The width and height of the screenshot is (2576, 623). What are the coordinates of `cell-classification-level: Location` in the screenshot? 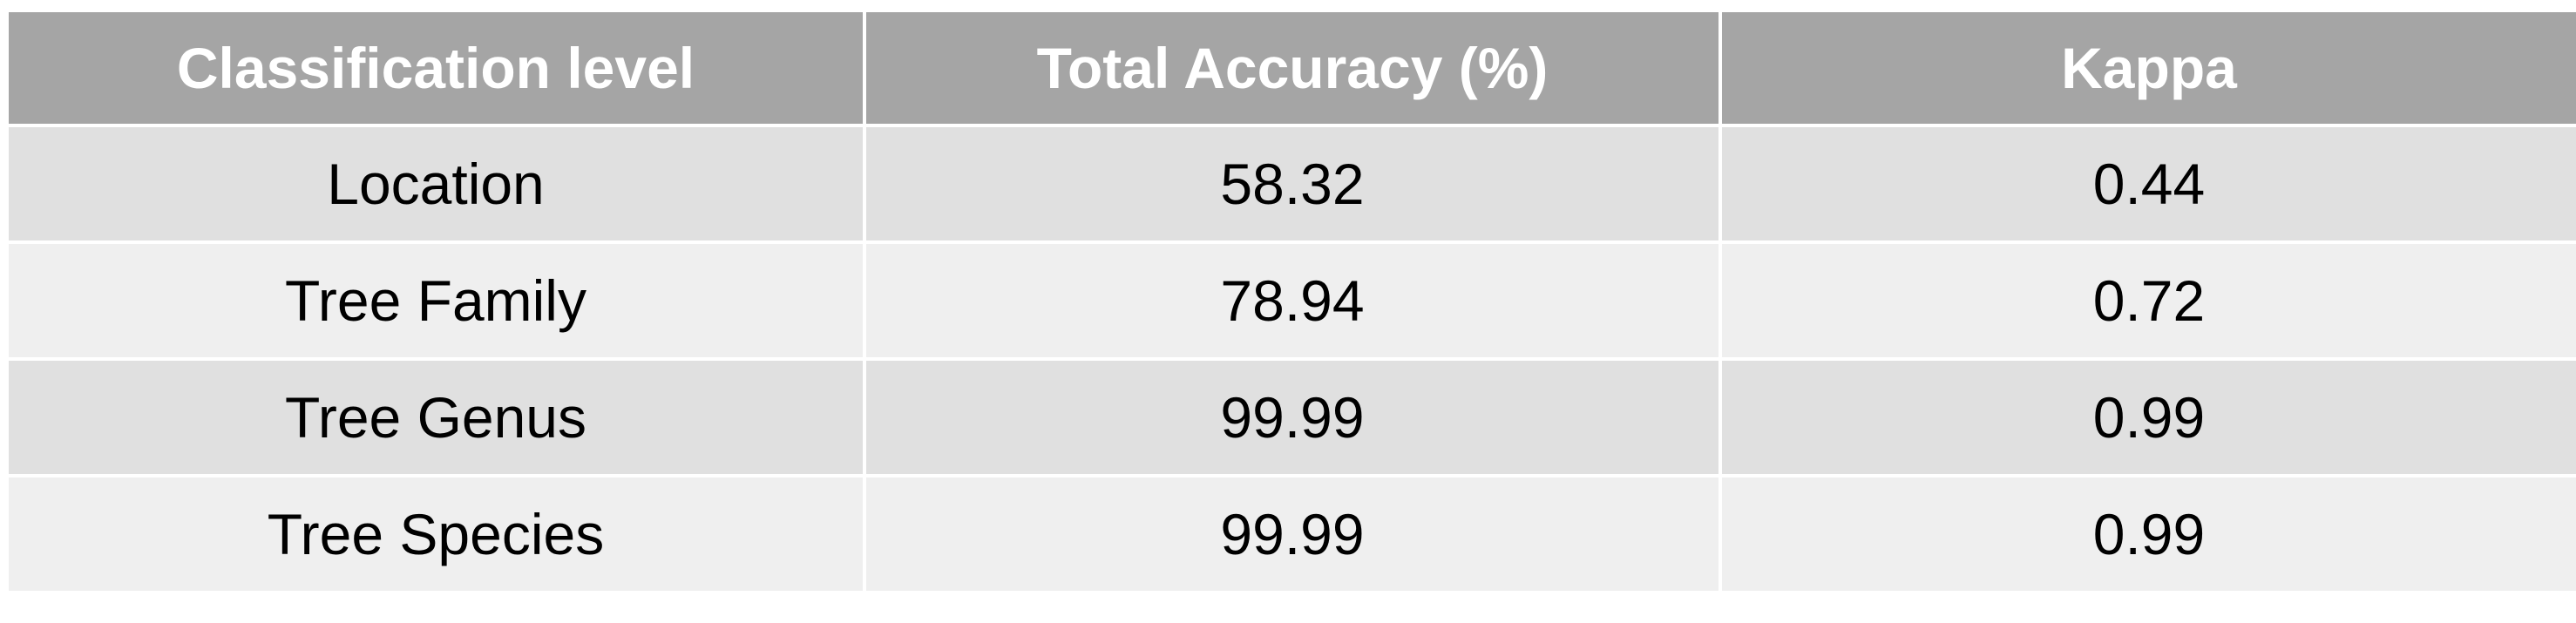 It's located at (436, 183).